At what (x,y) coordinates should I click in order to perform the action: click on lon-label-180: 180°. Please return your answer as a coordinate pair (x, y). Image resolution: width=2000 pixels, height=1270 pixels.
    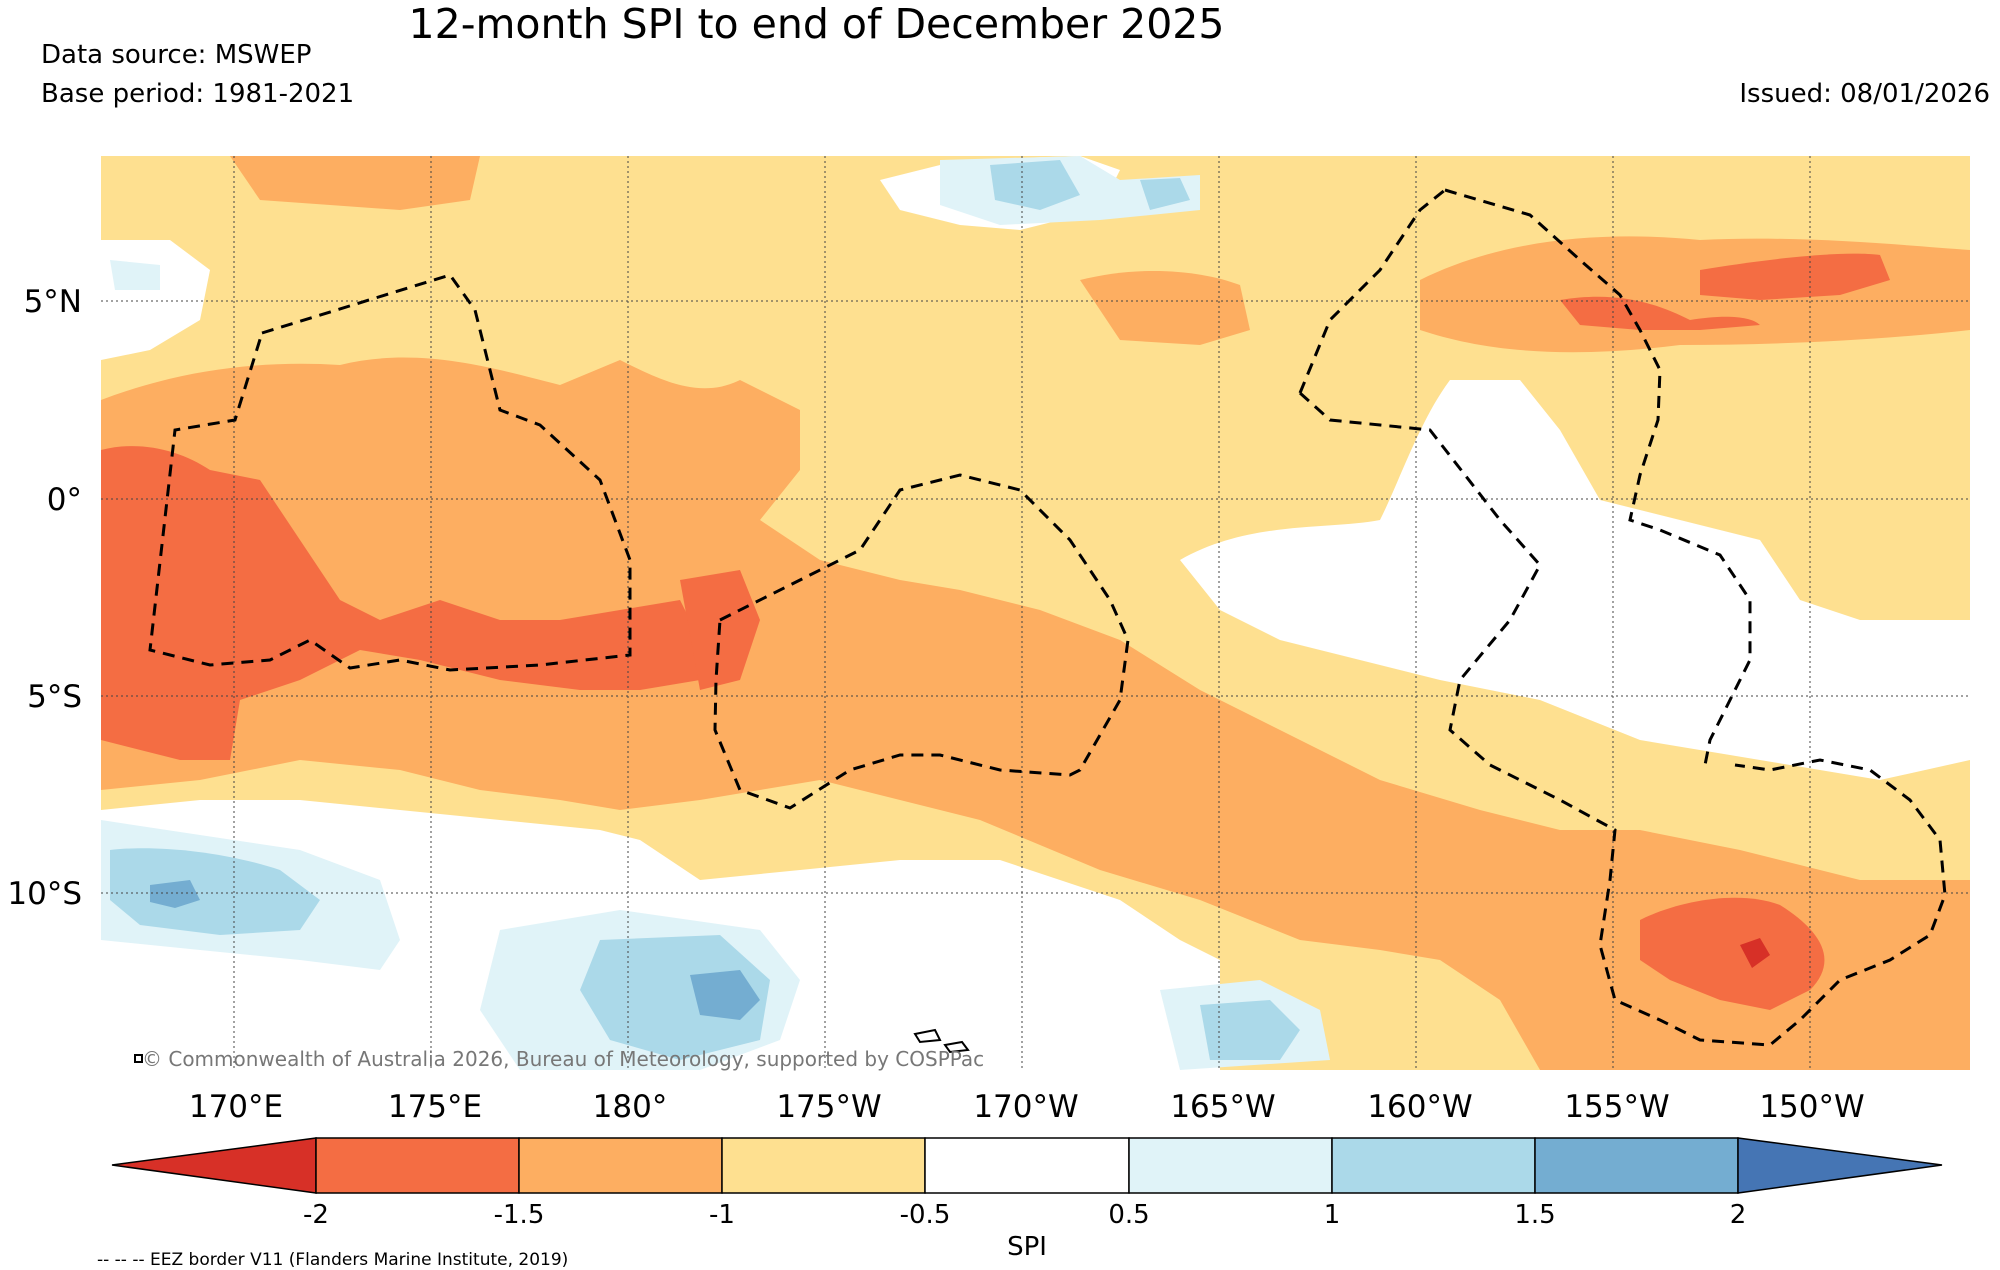
    Looking at the image, I should click on (630, 1107).